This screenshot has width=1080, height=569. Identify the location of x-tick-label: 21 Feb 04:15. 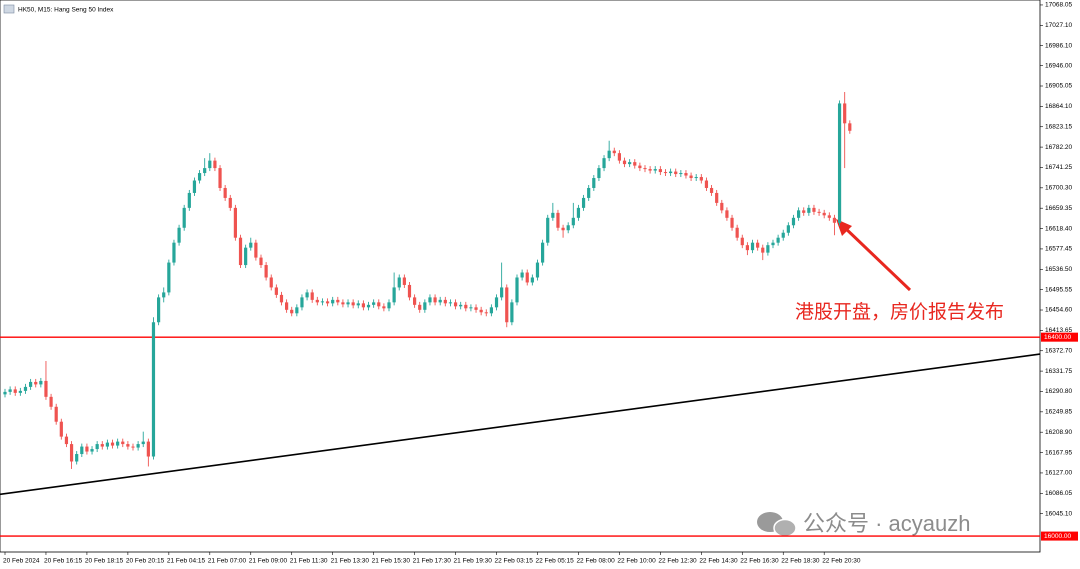
(186, 561).